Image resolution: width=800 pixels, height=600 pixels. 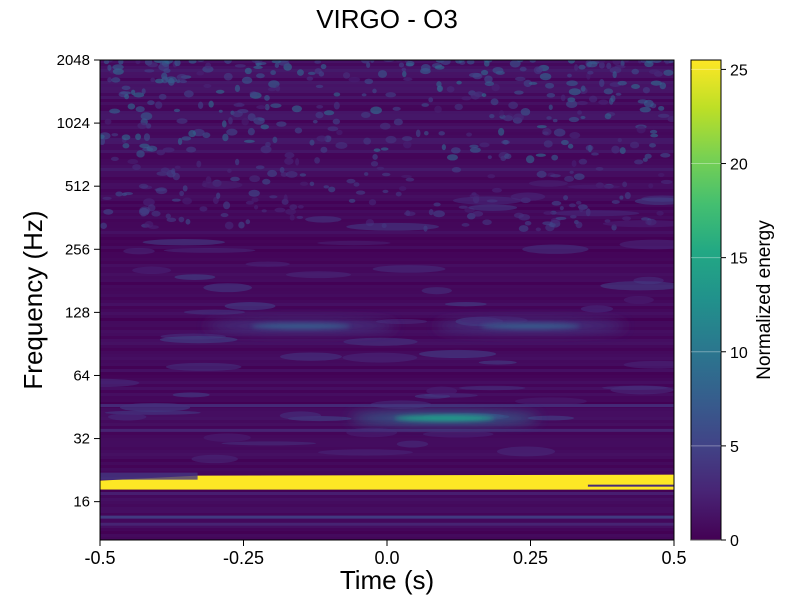 What do you see at coordinates (387, 580) in the screenshot?
I see `x-axis-label: Time (s)` at bounding box center [387, 580].